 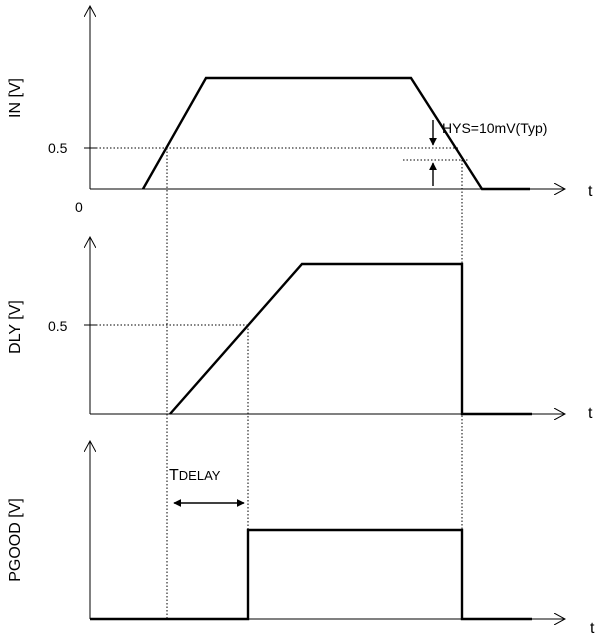 What do you see at coordinates (58, 326) in the screenshot?
I see `dly-tick-label: 0.5` at bounding box center [58, 326].